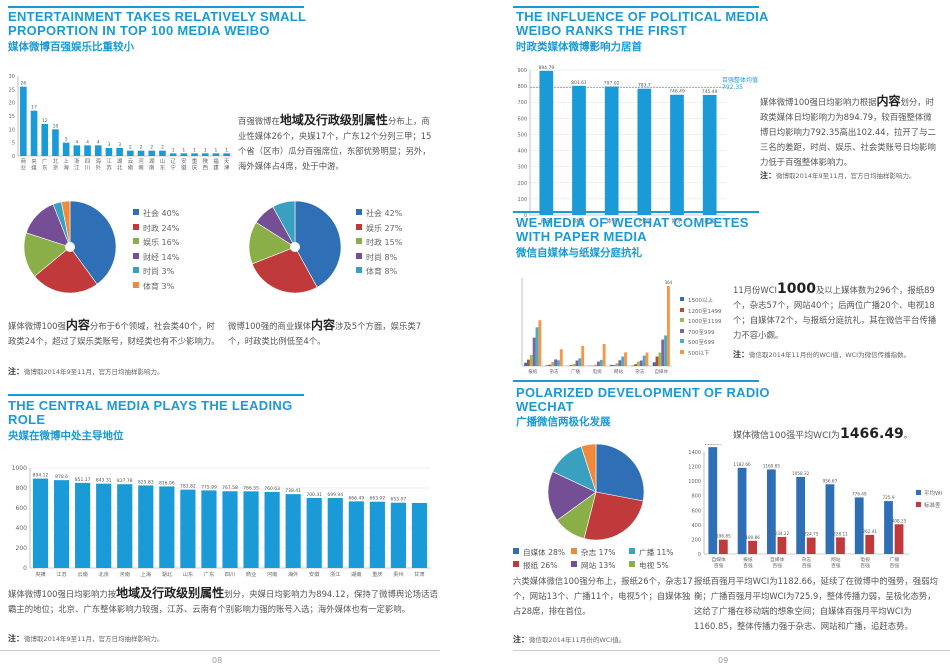 This screenshot has height=669, width=950. Describe the element at coordinates (125, 481) in the screenshot. I see `data-label: 837.78` at that location.